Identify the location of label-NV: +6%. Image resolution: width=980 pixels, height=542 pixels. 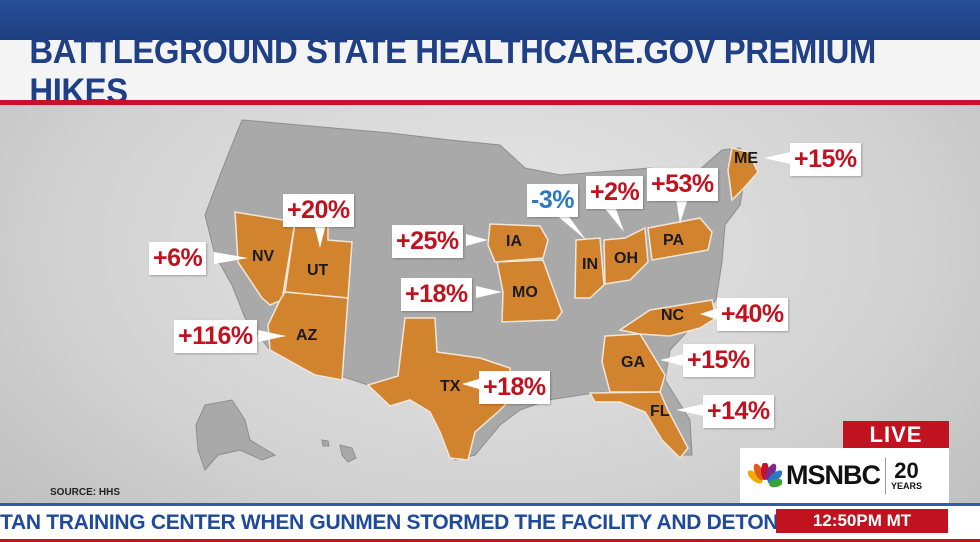
(178, 258).